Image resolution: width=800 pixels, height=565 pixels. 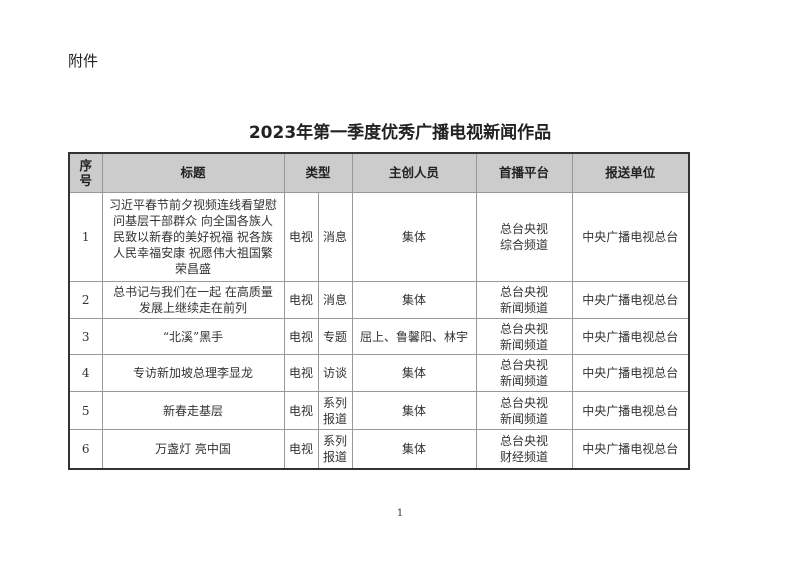 What do you see at coordinates (85, 300) in the screenshot?
I see `row-number: 2` at bounding box center [85, 300].